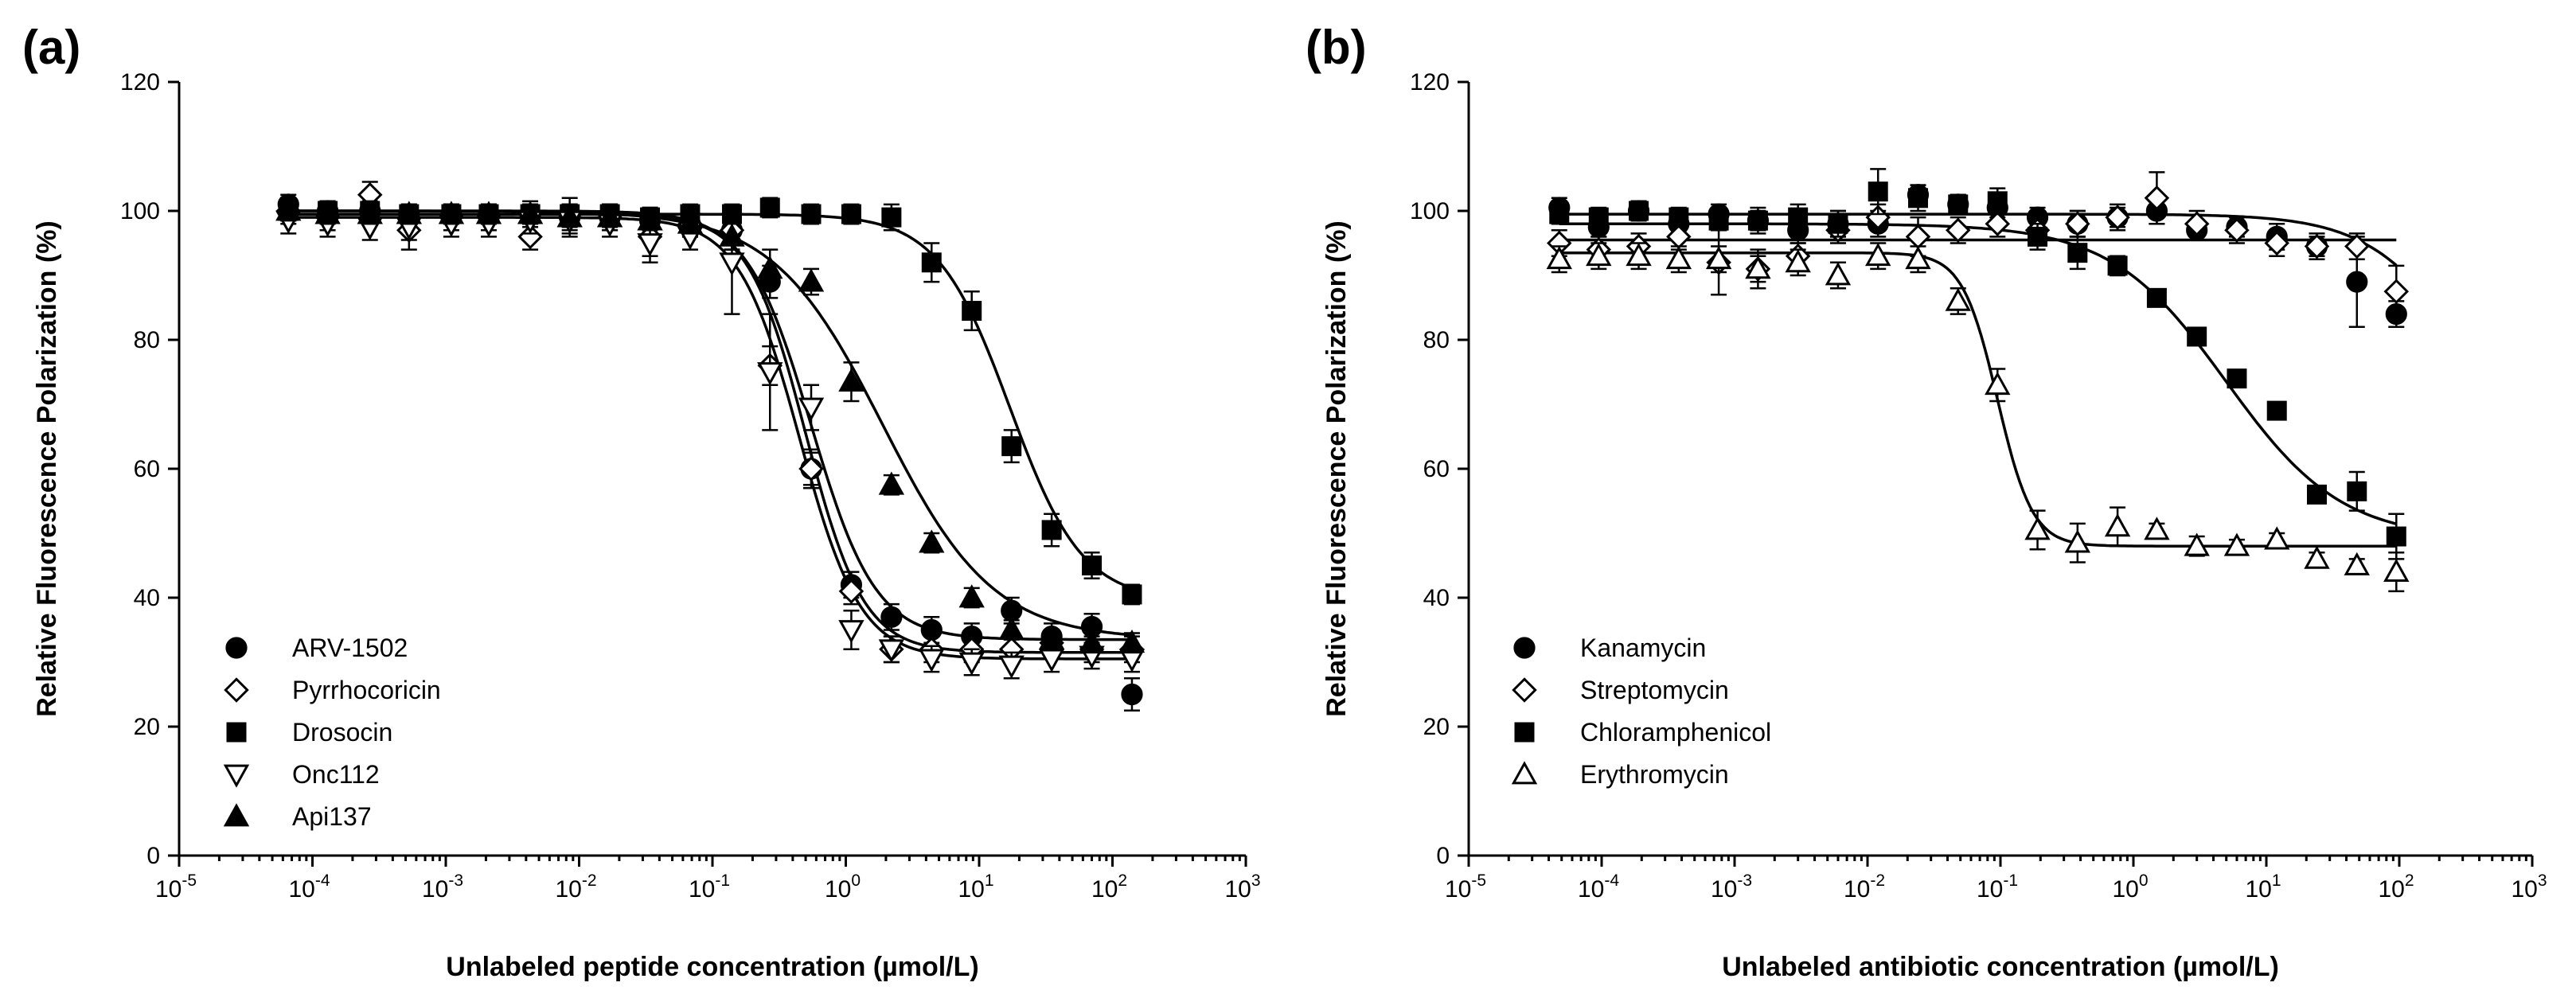 Image resolution: width=2576 pixels, height=1002 pixels. I want to click on fit-curve-erythromycin, so click(1978, 399).